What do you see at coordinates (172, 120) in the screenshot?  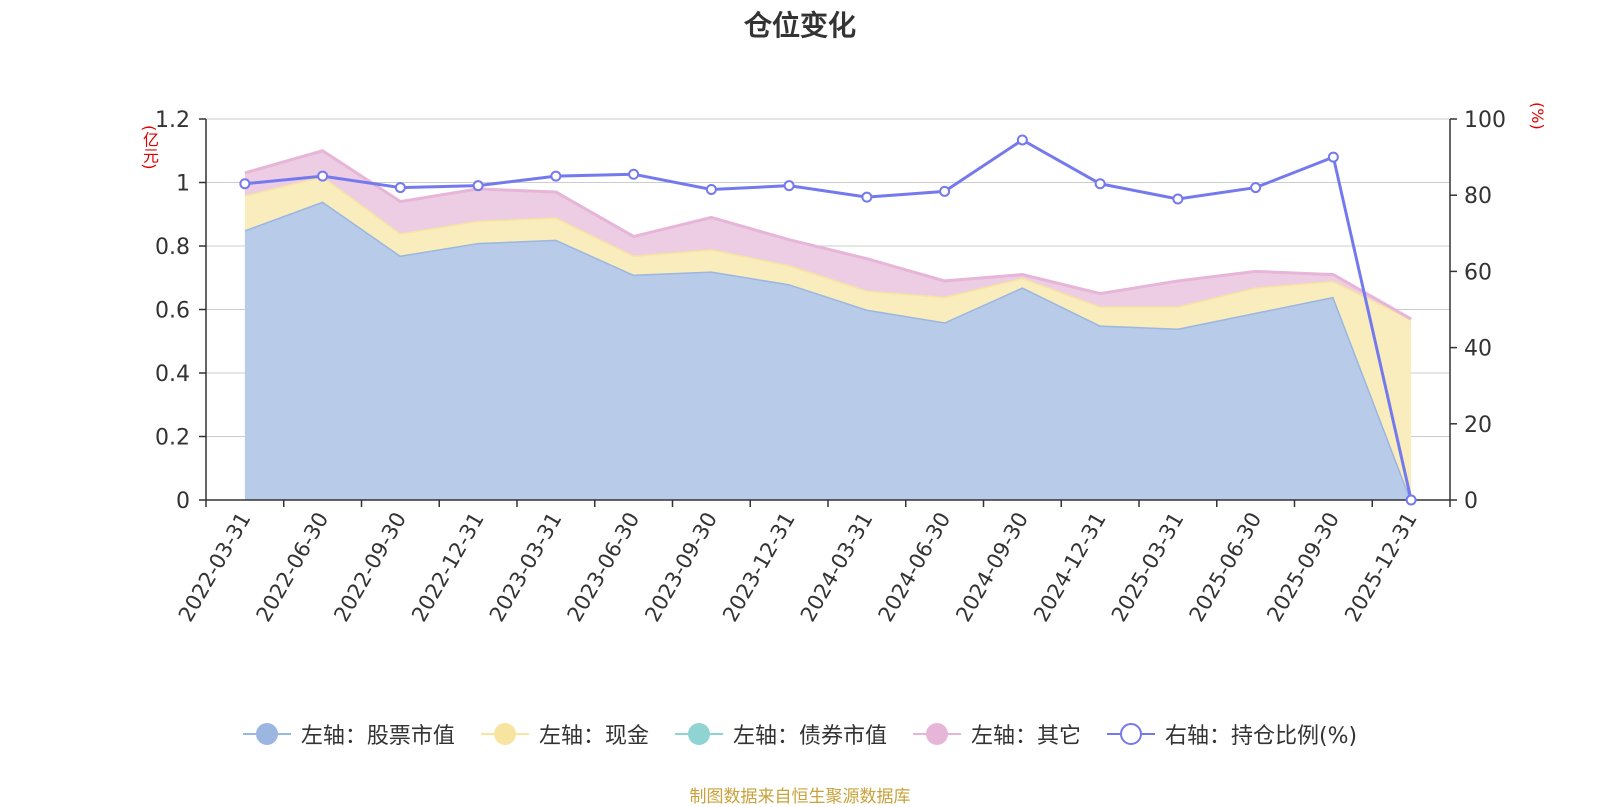 I see `left-tick-label: 1.2` at bounding box center [172, 120].